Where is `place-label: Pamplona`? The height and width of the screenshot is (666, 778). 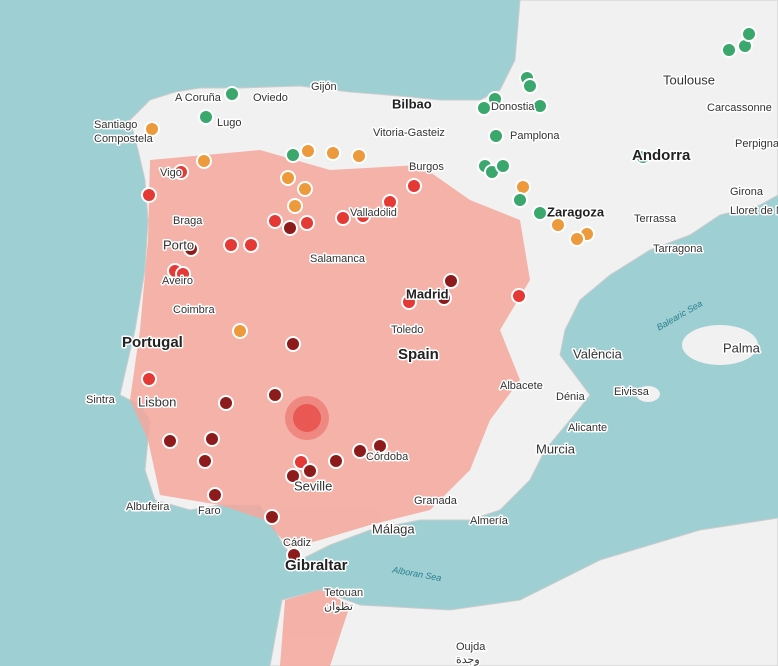 place-label: Pamplona is located at coordinates (535, 136).